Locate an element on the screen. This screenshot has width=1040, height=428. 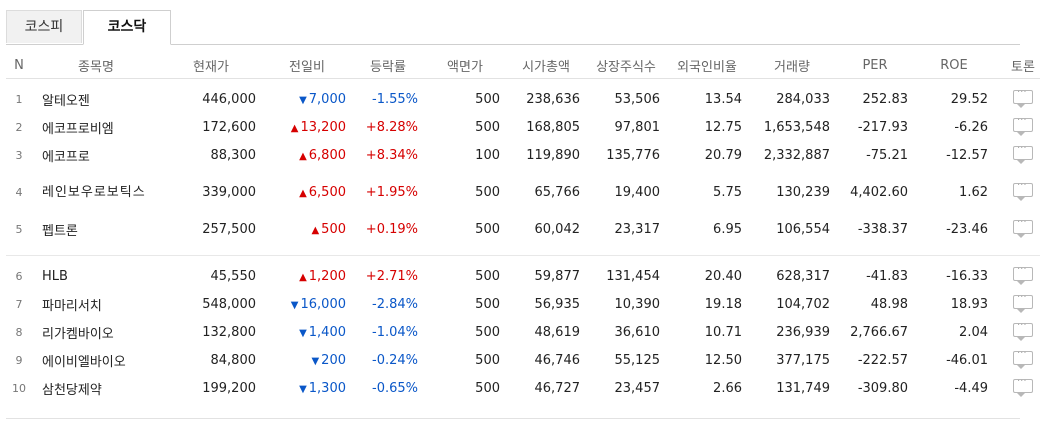
price-change: ▼ 7,000 is located at coordinates (307, 99).